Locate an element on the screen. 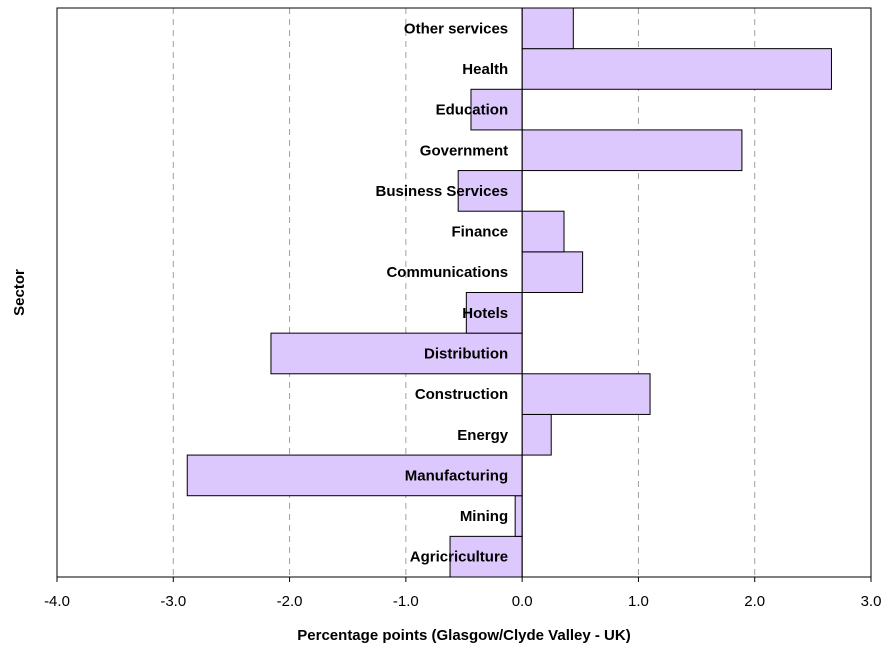 The width and height of the screenshot is (888, 650). category-label: Other services is located at coordinates (456, 28).